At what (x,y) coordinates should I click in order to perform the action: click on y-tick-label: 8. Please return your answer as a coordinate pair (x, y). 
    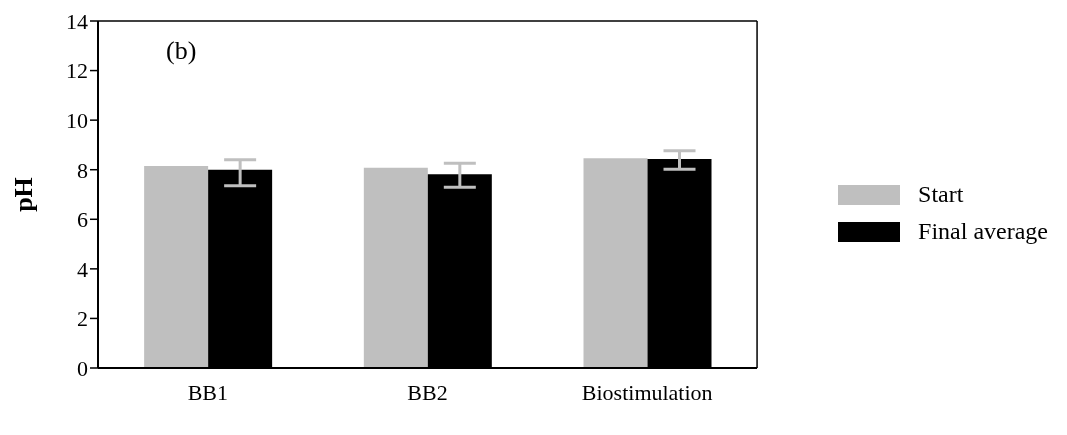
    Looking at the image, I should click on (82, 170).